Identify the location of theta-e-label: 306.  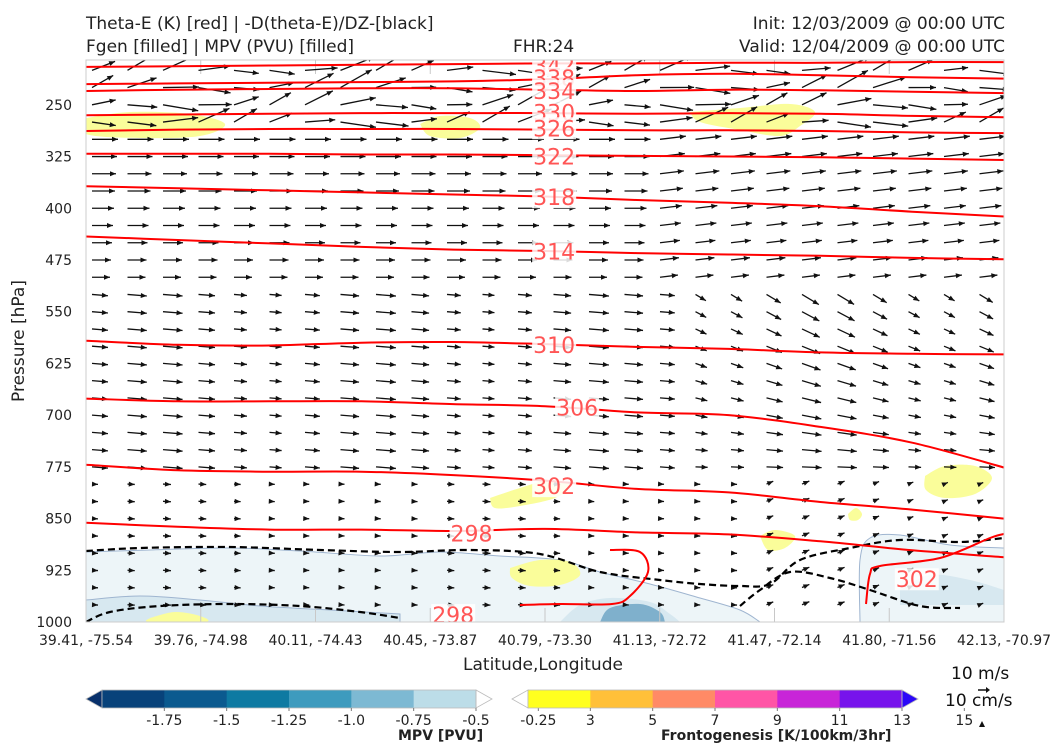
(577, 409).